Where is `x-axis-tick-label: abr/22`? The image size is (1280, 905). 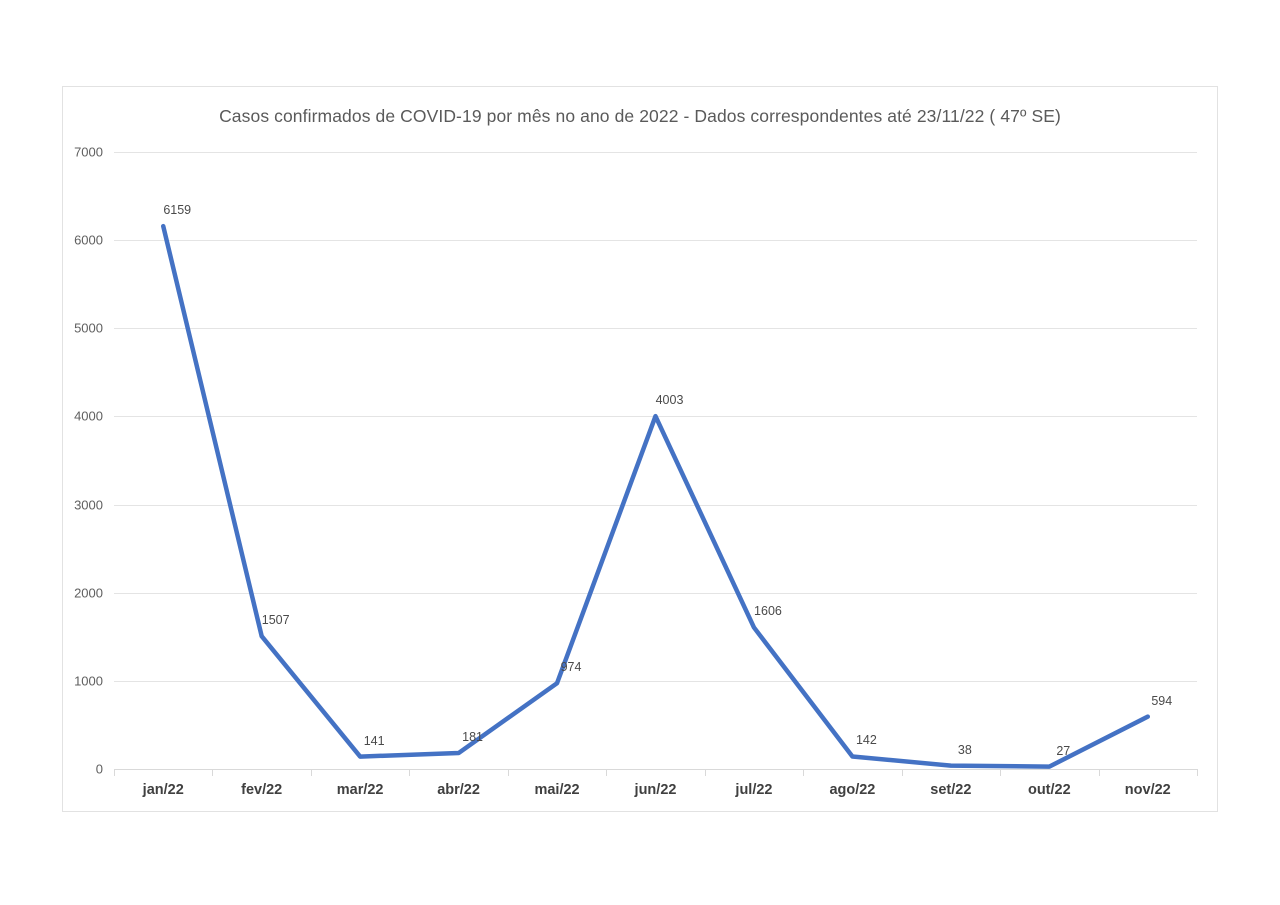 x-axis-tick-label: abr/22 is located at coordinates (458, 790).